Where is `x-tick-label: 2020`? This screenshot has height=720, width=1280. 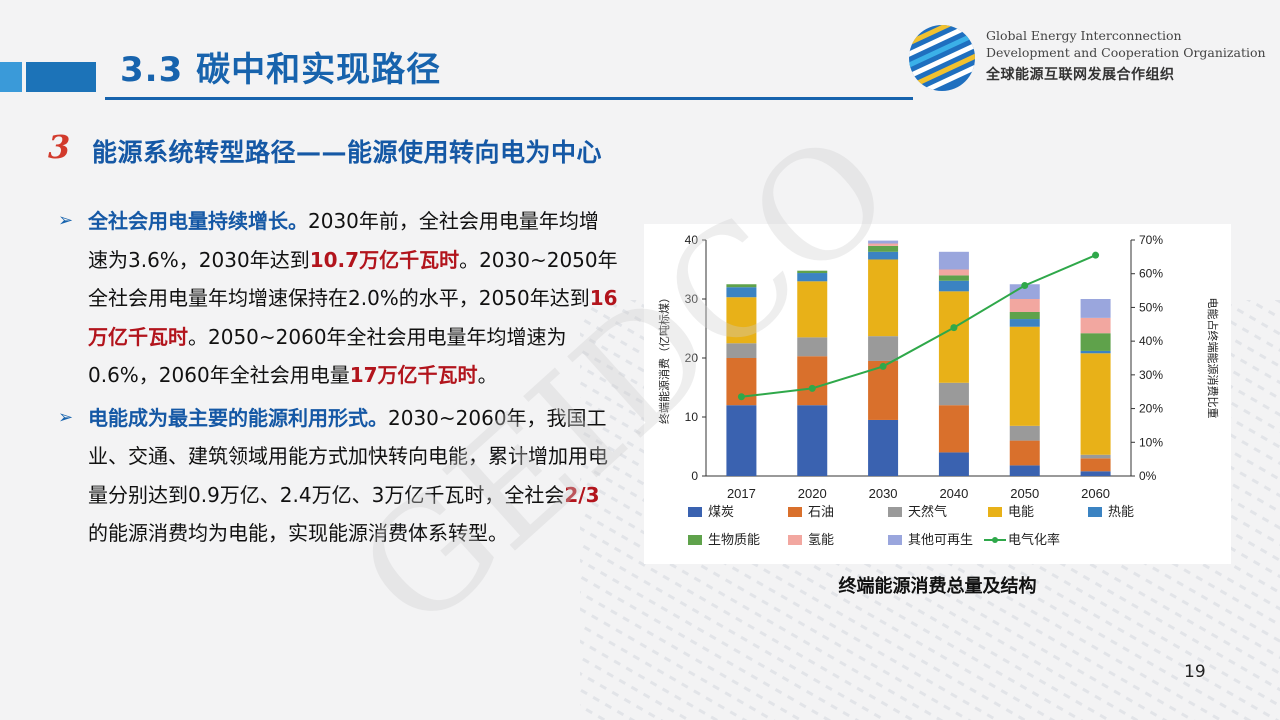 x-tick-label: 2020 is located at coordinates (812, 493).